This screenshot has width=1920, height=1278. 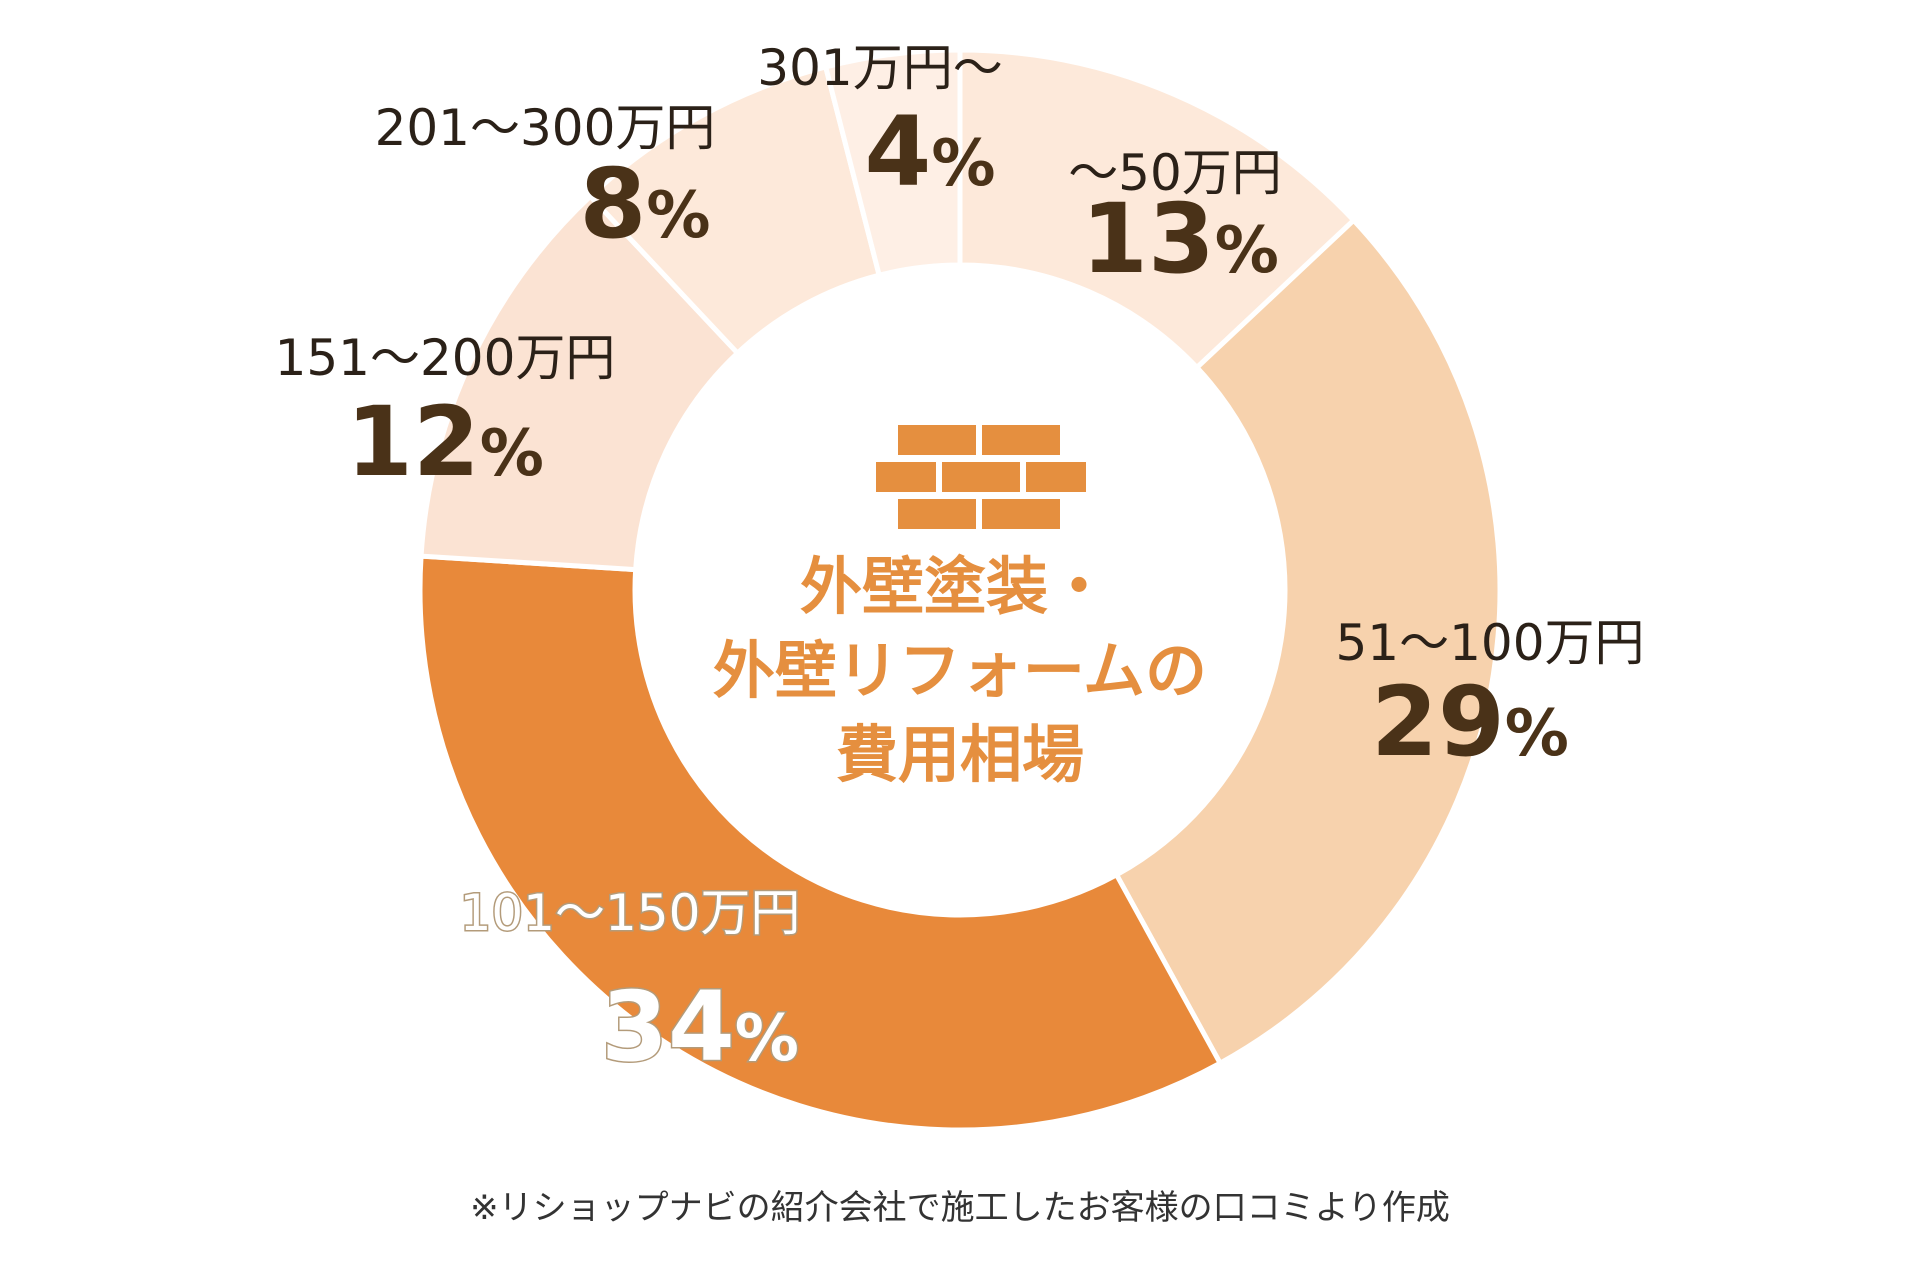 What do you see at coordinates (960, 754) in the screenshot?
I see `center-title-line: 費用相場` at bounding box center [960, 754].